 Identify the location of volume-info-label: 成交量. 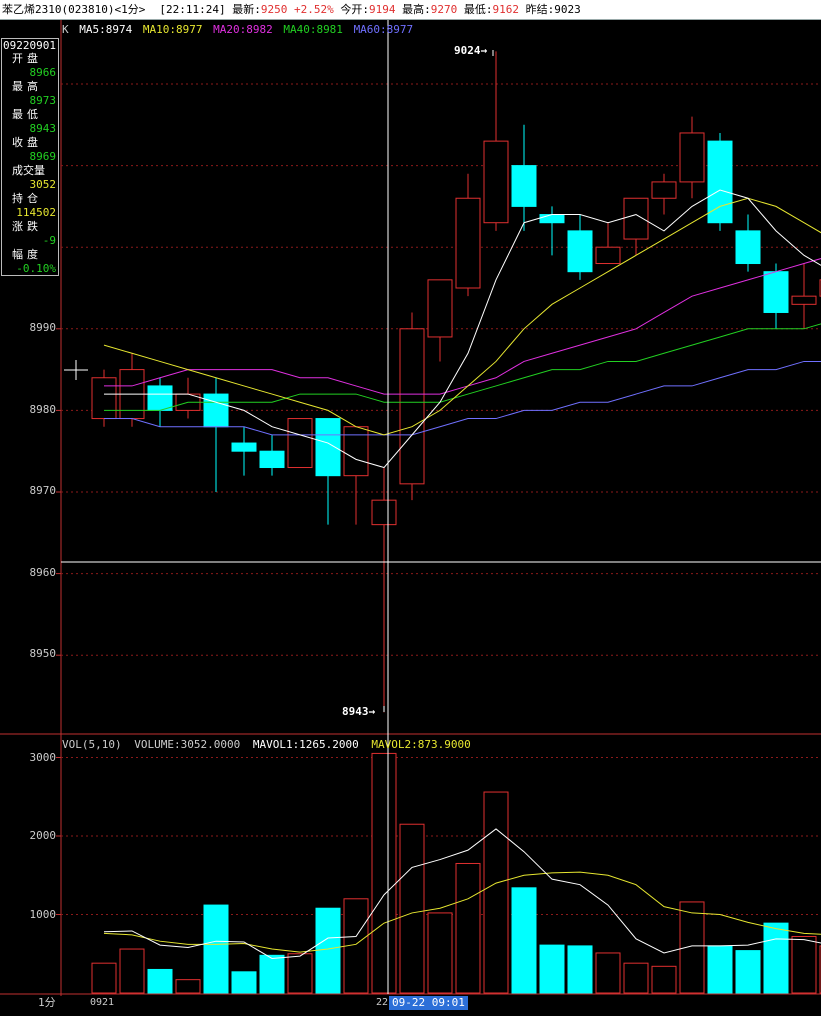
(28, 170).